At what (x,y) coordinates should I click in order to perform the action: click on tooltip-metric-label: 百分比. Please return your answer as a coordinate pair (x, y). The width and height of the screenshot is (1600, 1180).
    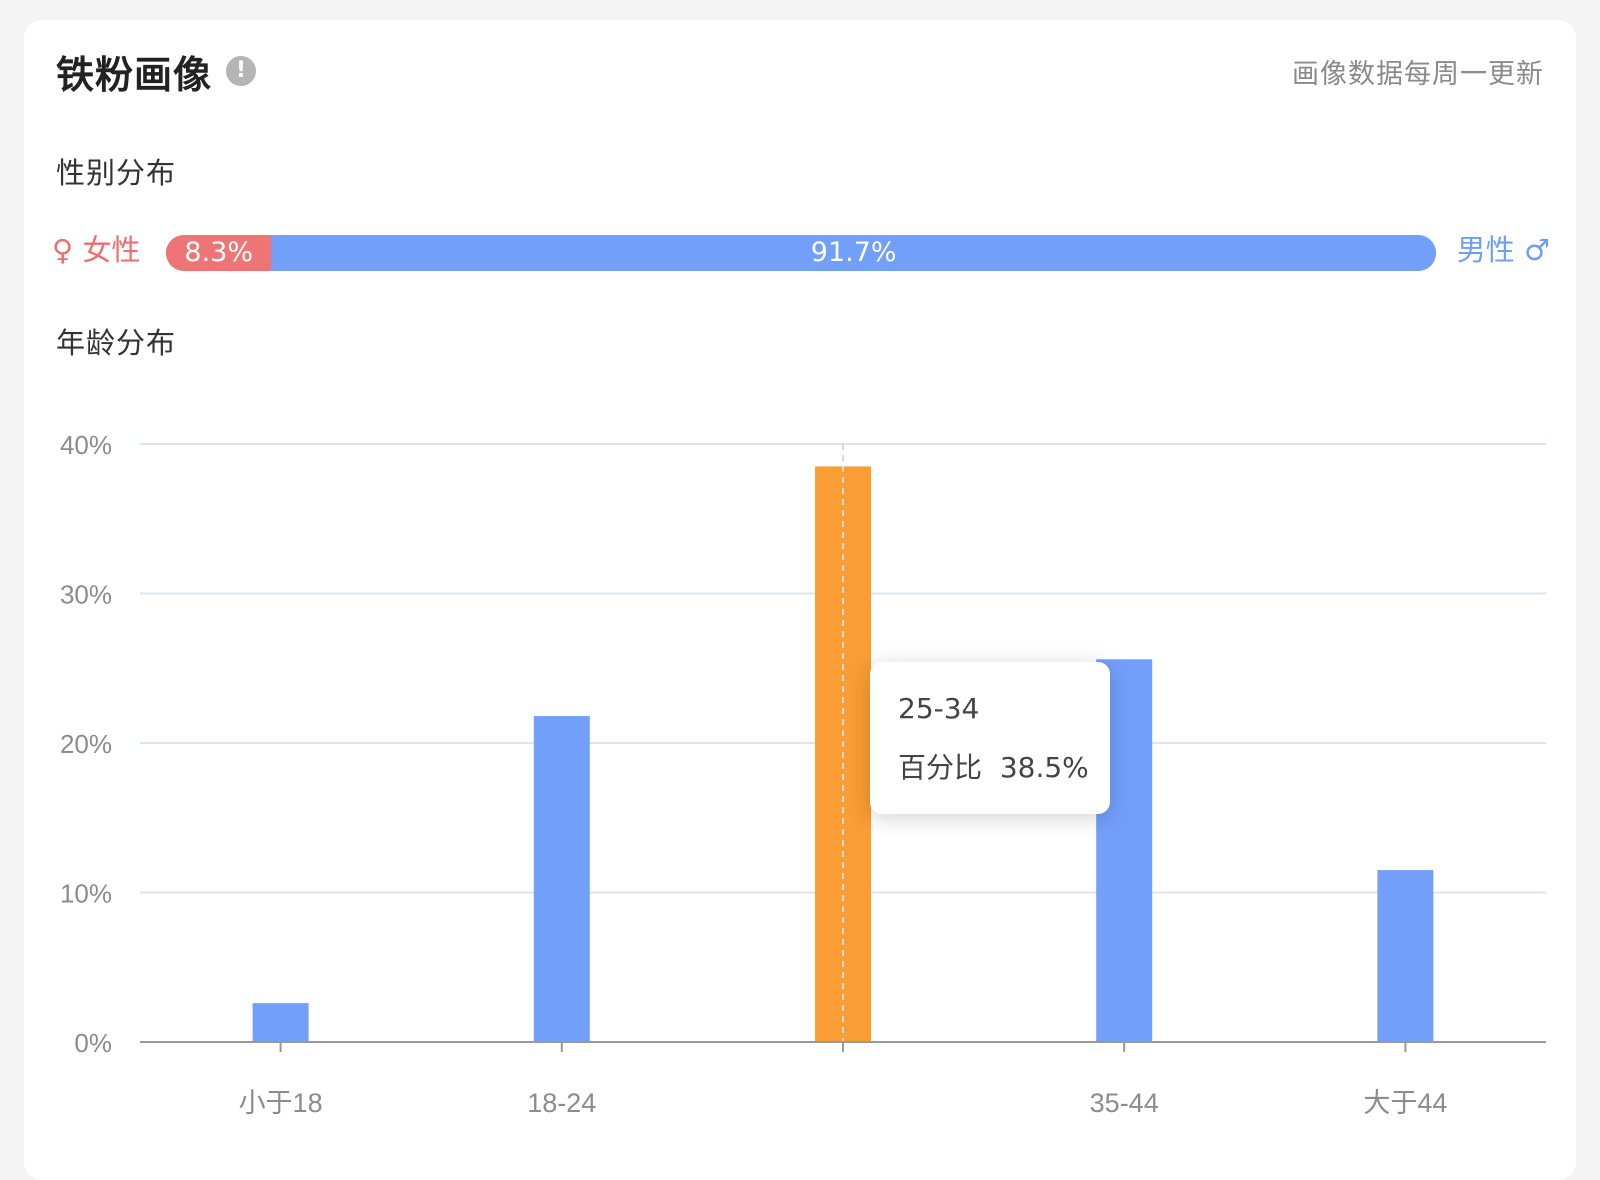
    Looking at the image, I should click on (940, 767).